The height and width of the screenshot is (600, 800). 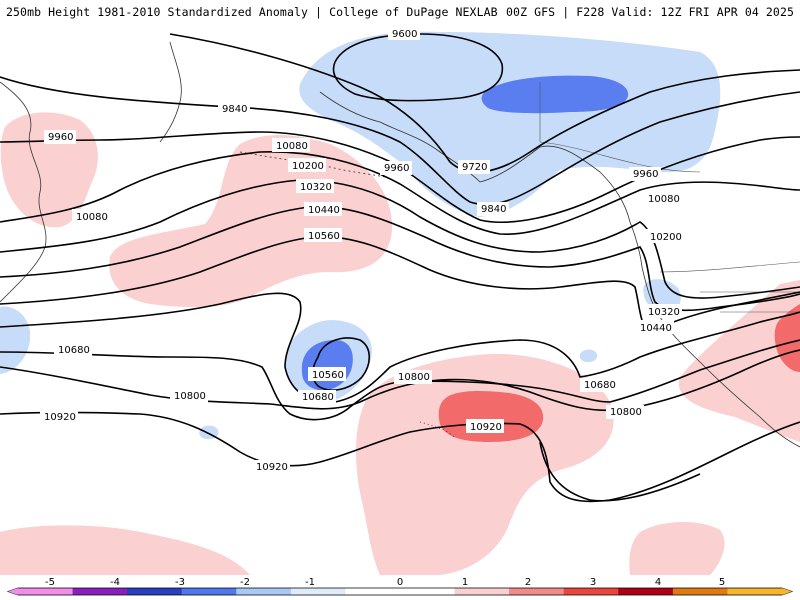 I want to click on contour-label-9600: 9600, so click(x=404, y=34).